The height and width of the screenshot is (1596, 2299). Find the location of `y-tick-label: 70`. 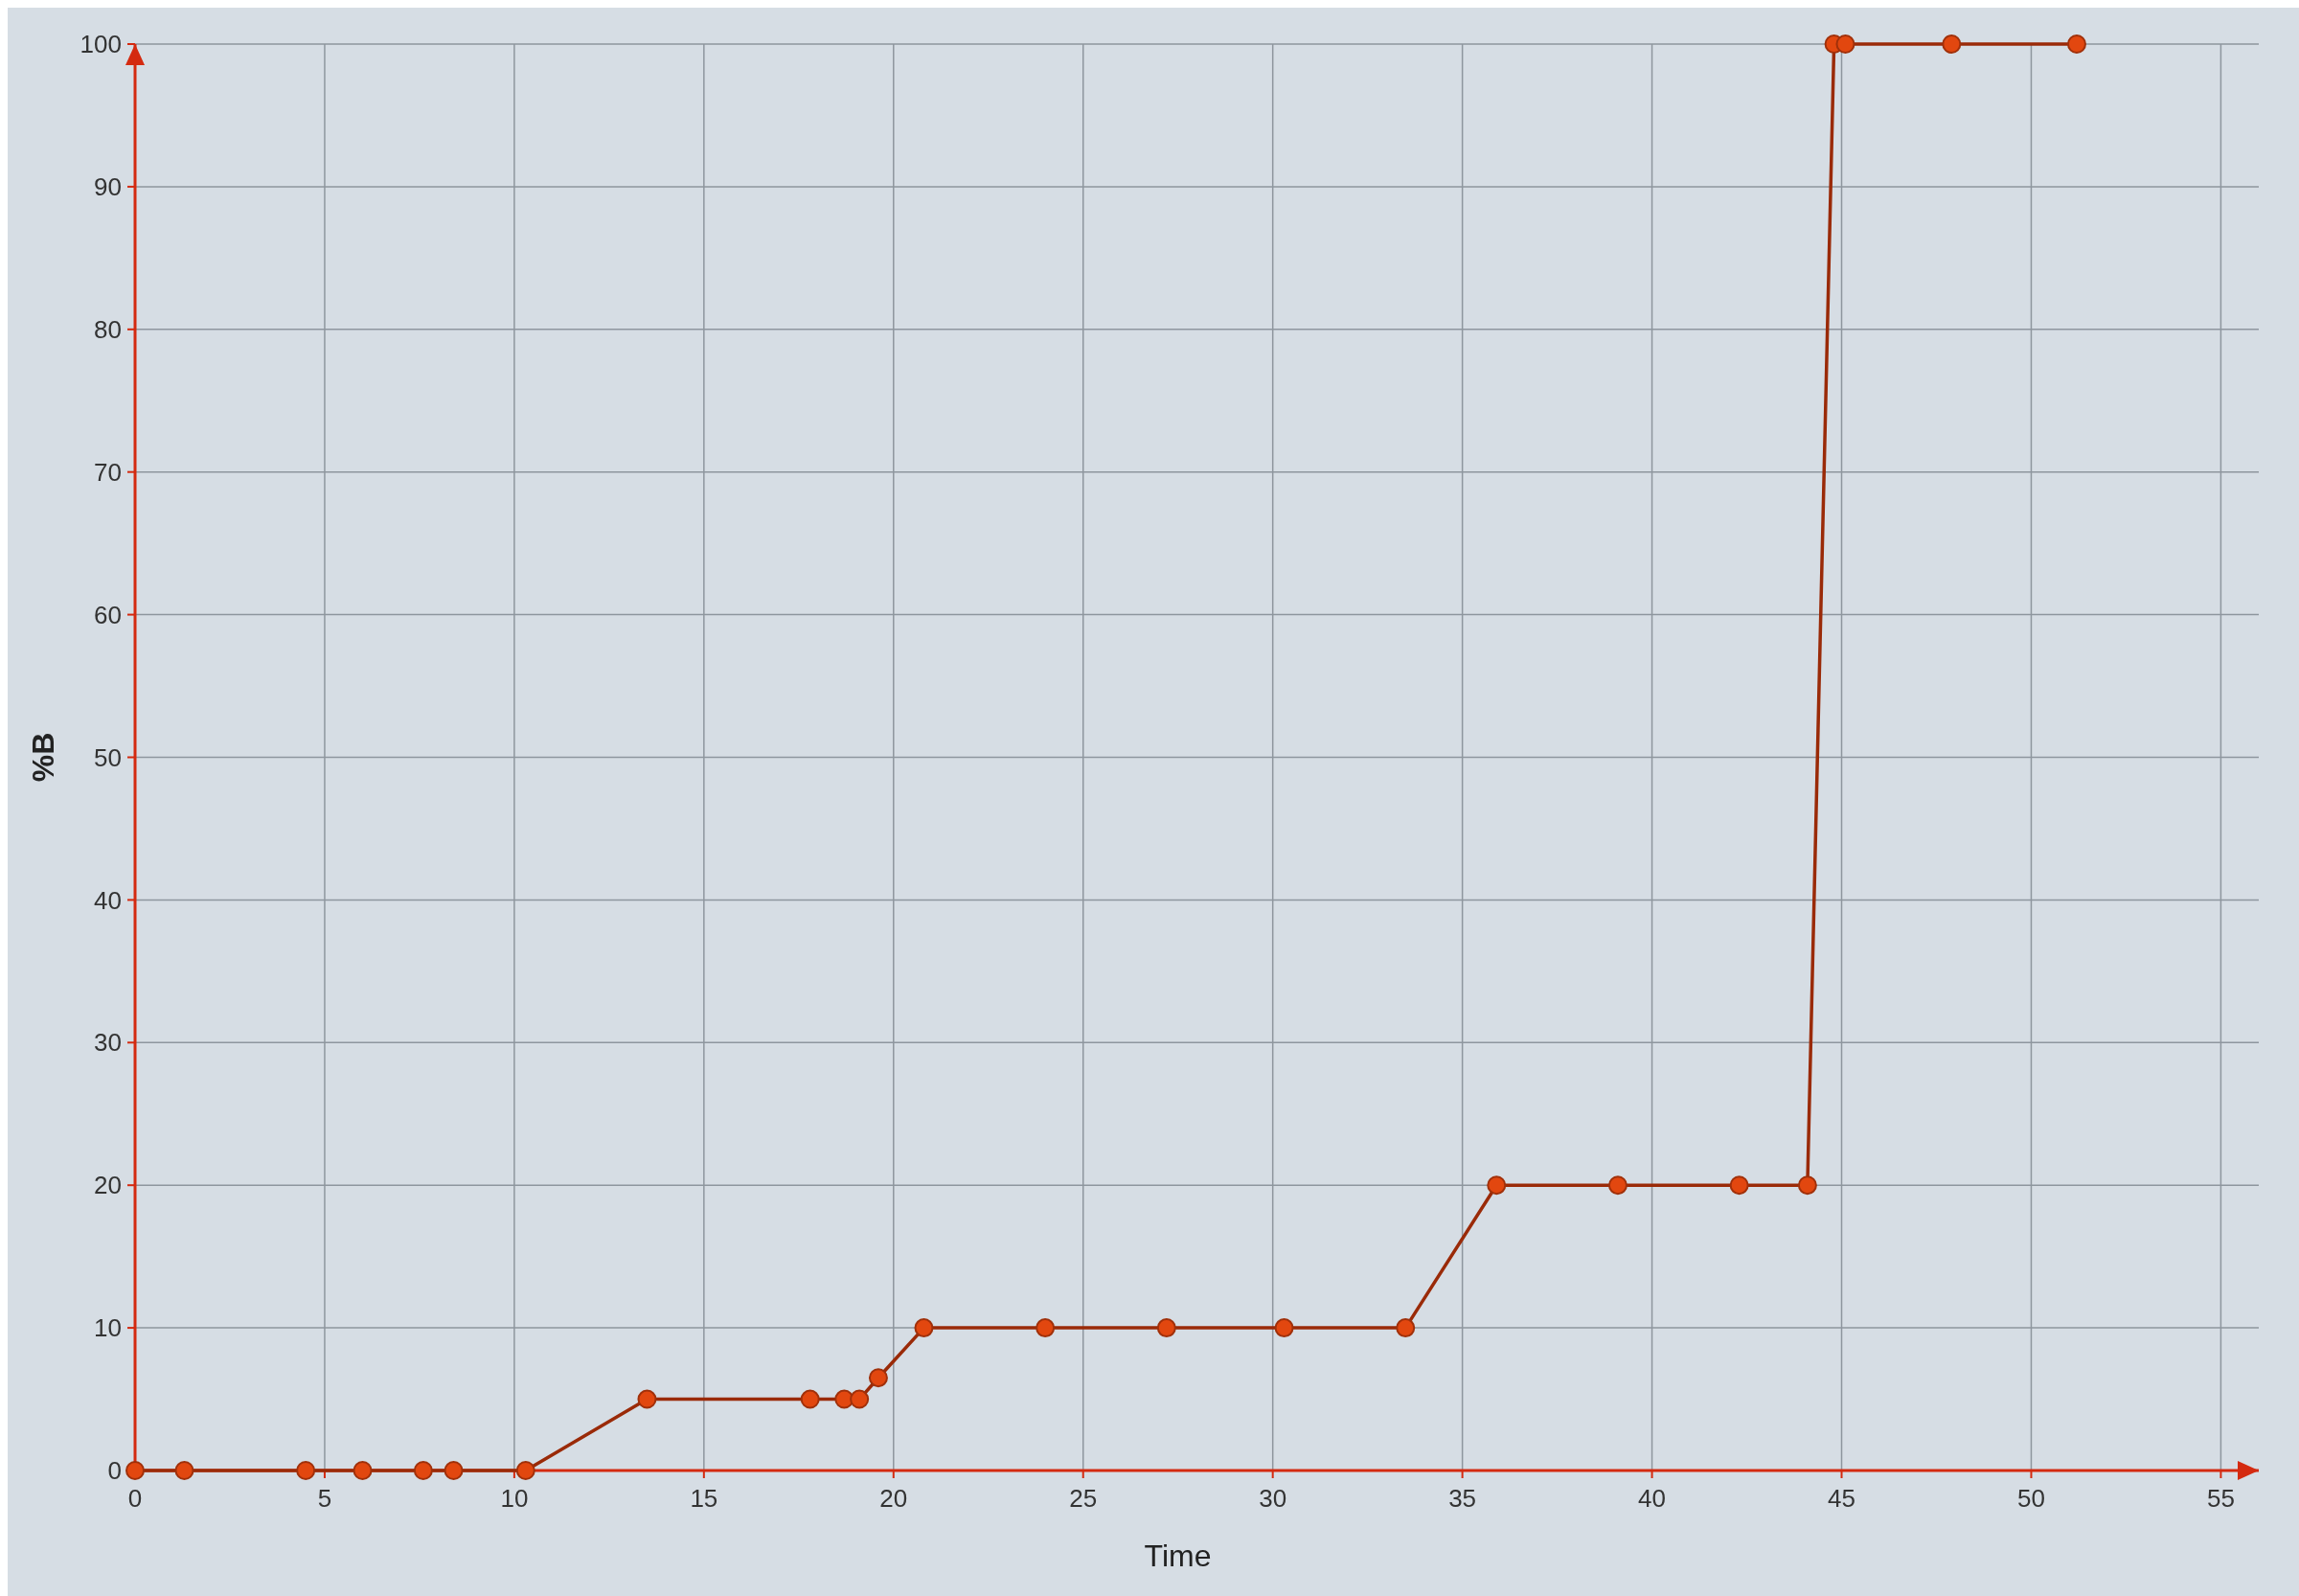

y-tick-label: 70 is located at coordinates (108, 472).